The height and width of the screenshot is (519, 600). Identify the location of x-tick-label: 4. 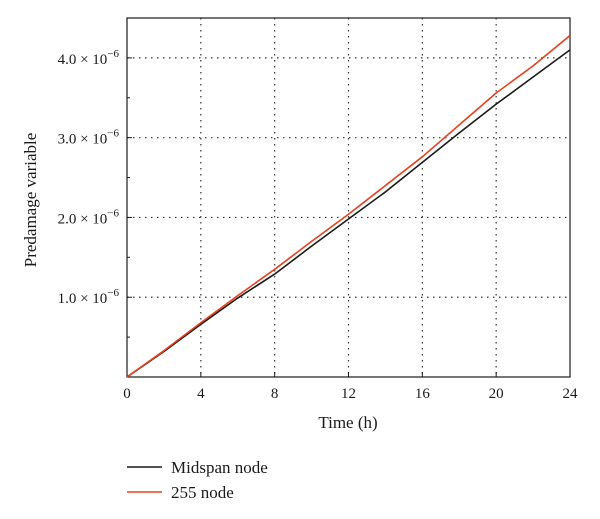
(201, 394).